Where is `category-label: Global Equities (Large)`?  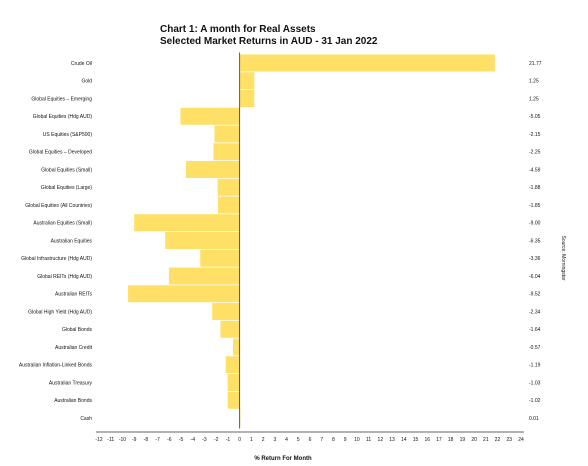
category-label: Global Equities (Large) is located at coordinates (66, 188).